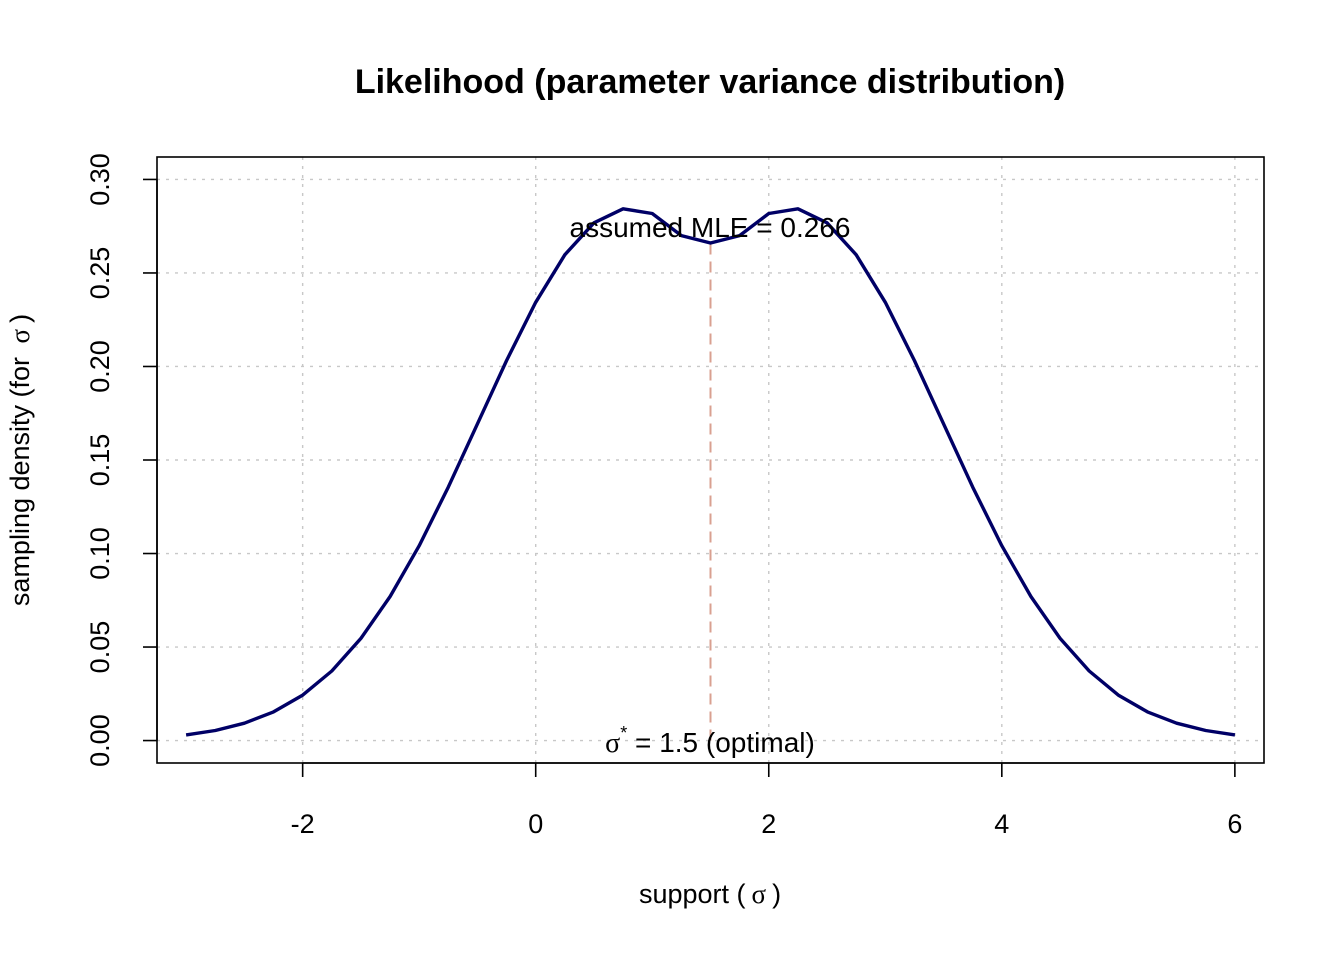  I want to click on x-axis-title: support (σ), so click(710, 894).